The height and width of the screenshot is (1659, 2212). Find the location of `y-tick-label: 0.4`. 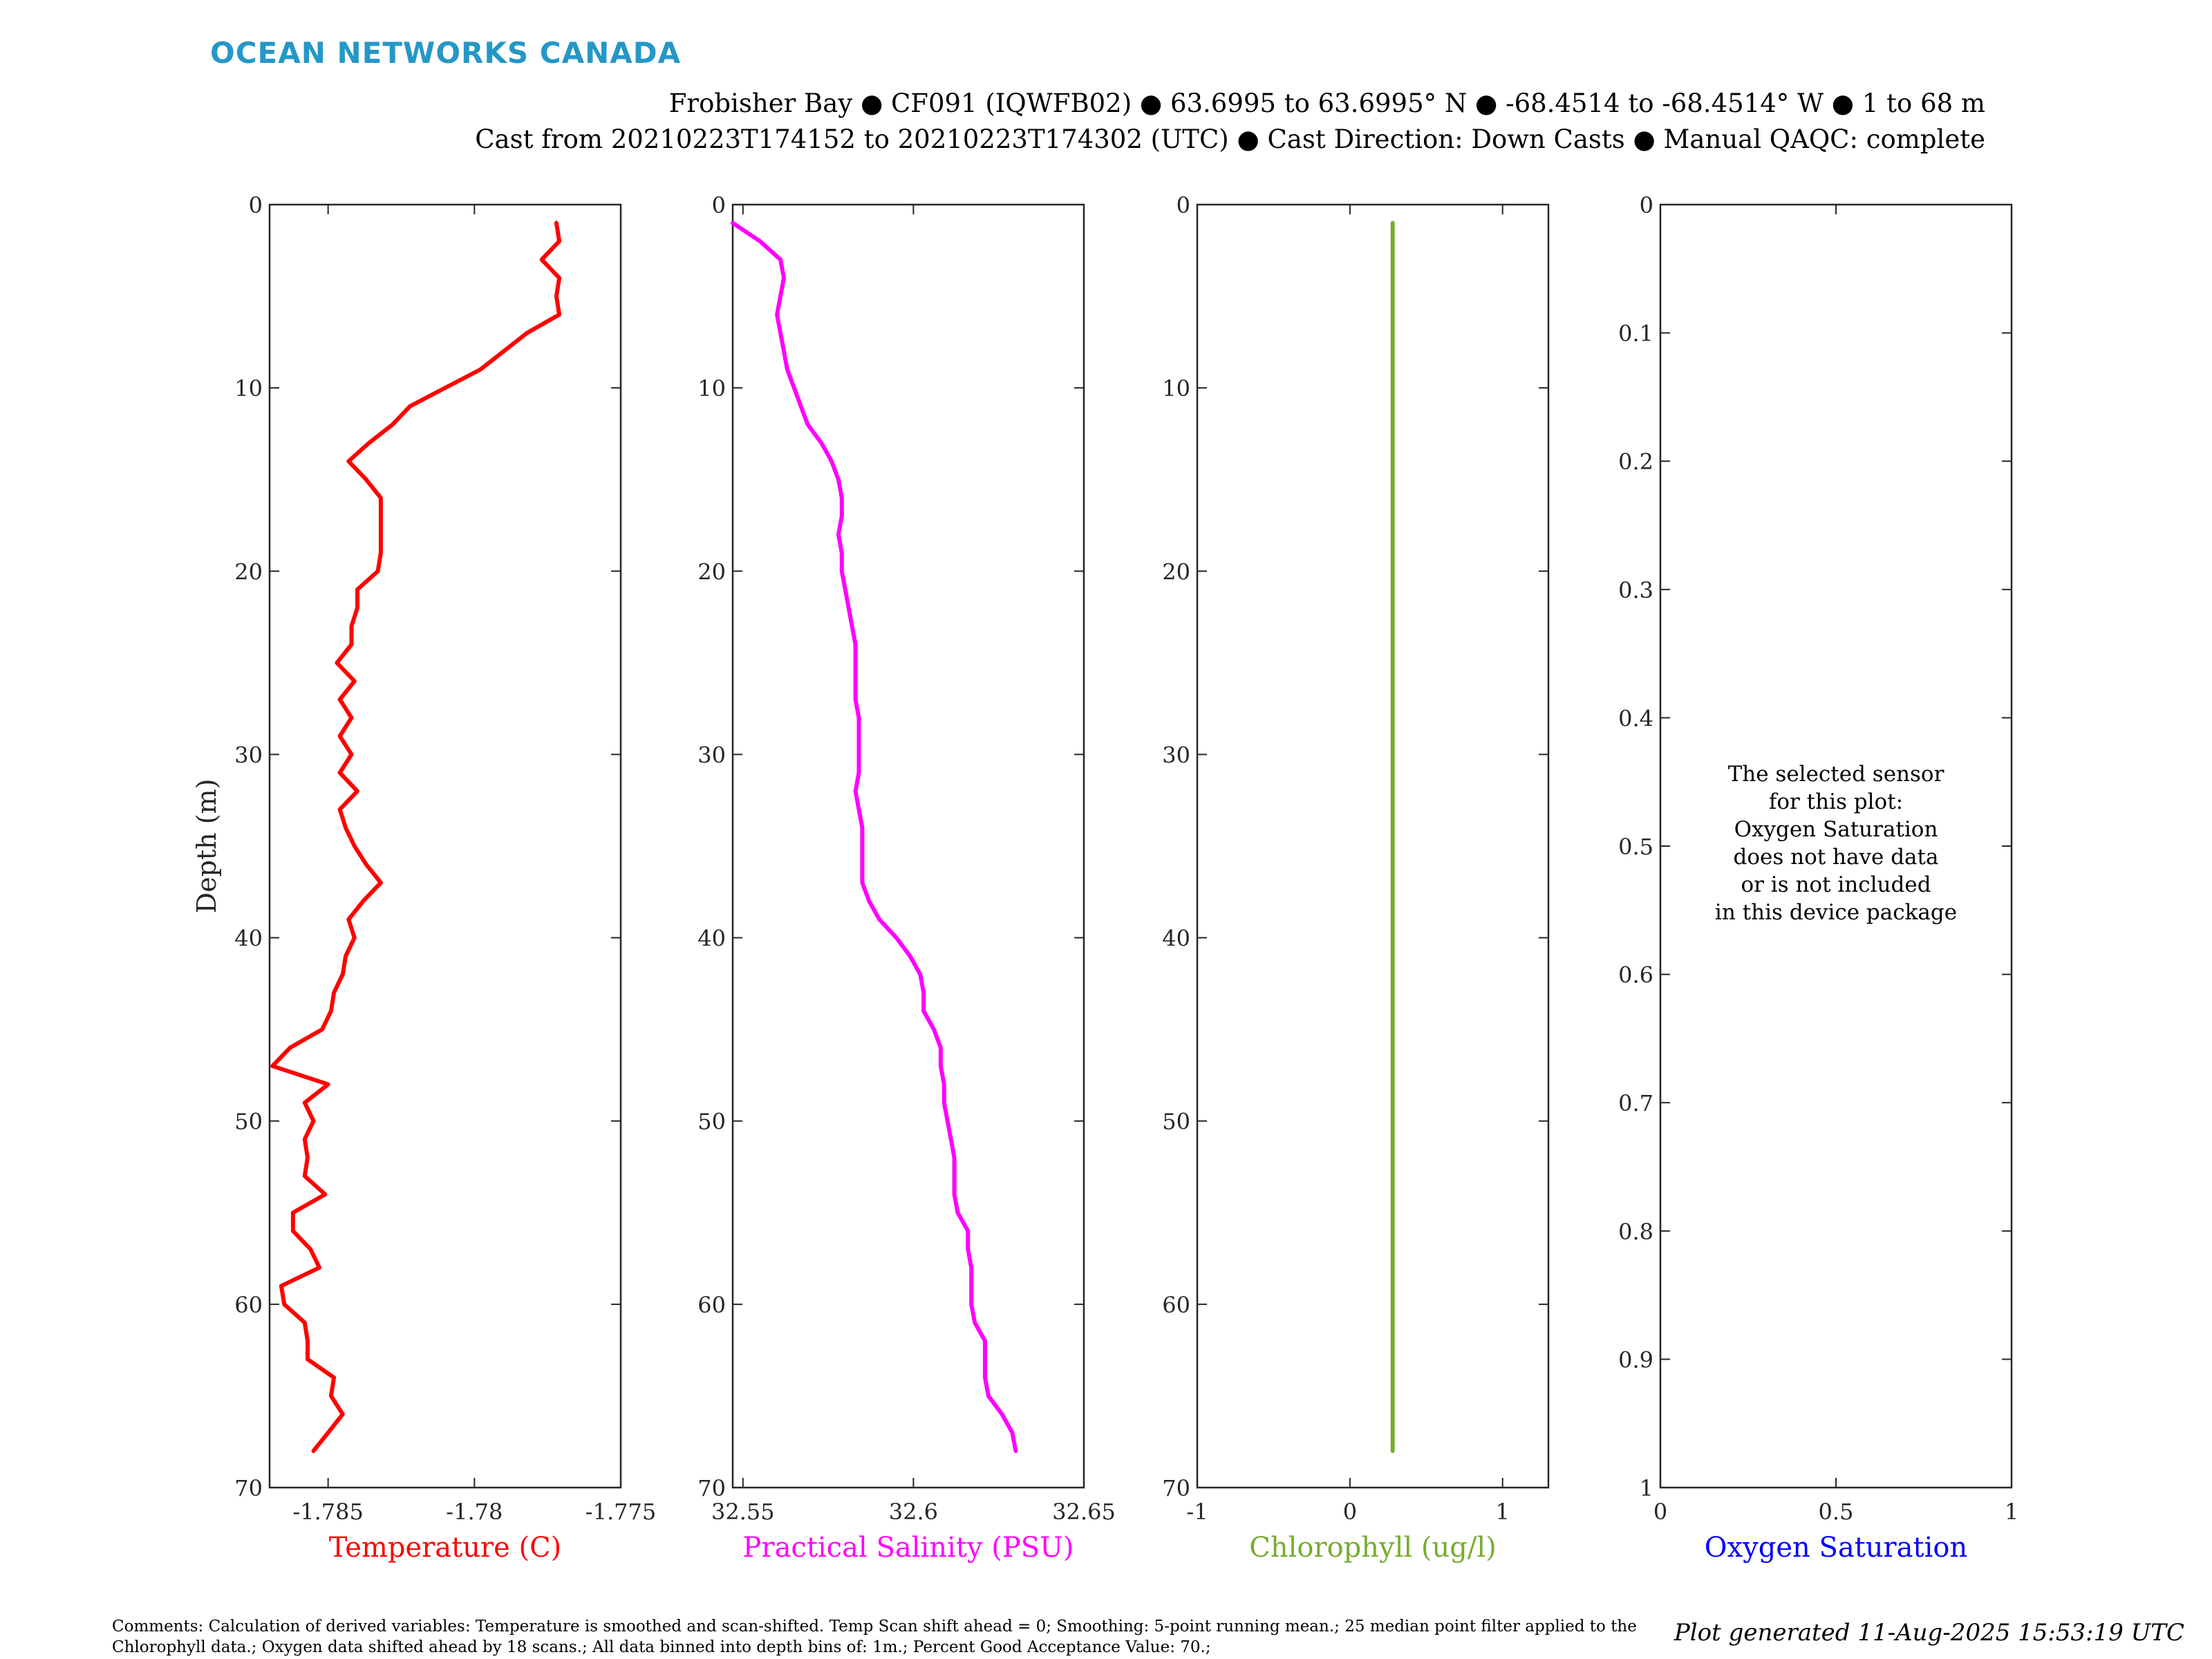

y-tick-label: 0.4 is located at coordinates (1635, 718).